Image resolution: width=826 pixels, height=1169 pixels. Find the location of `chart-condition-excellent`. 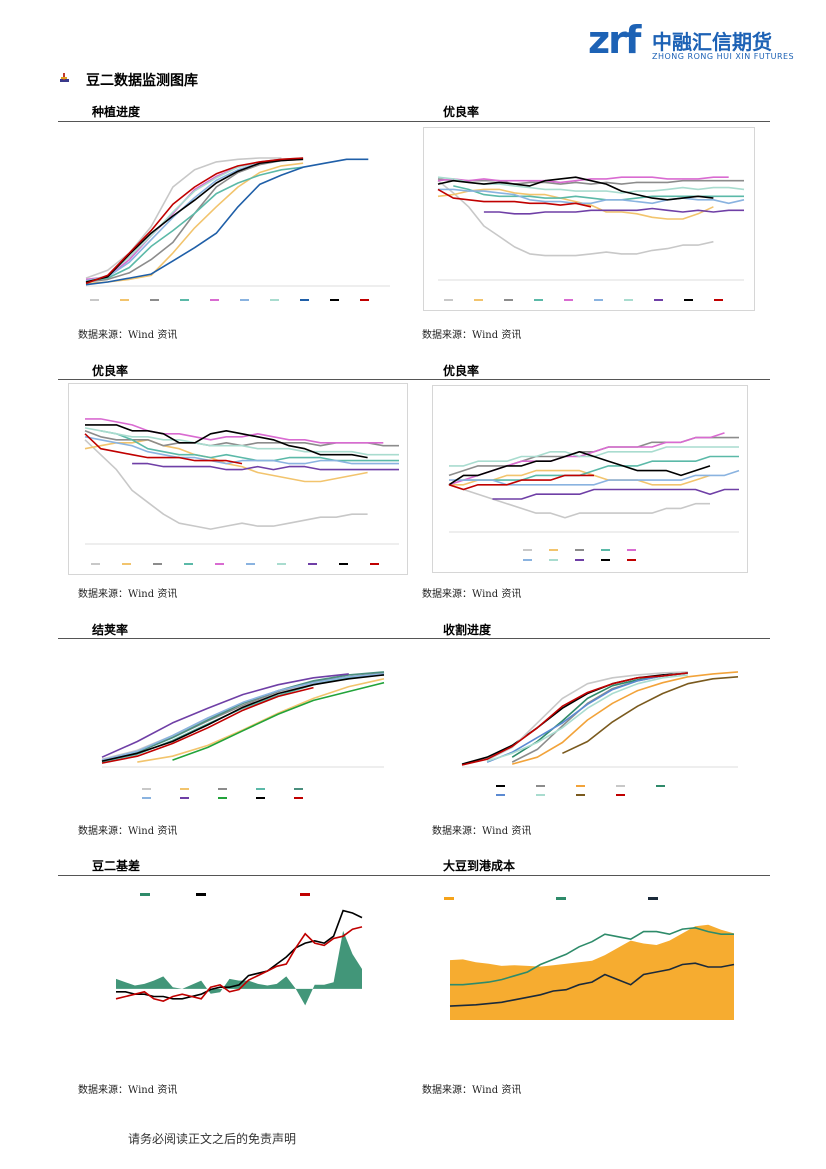

chart-condition-excellent is located at coordinates (590, 479).